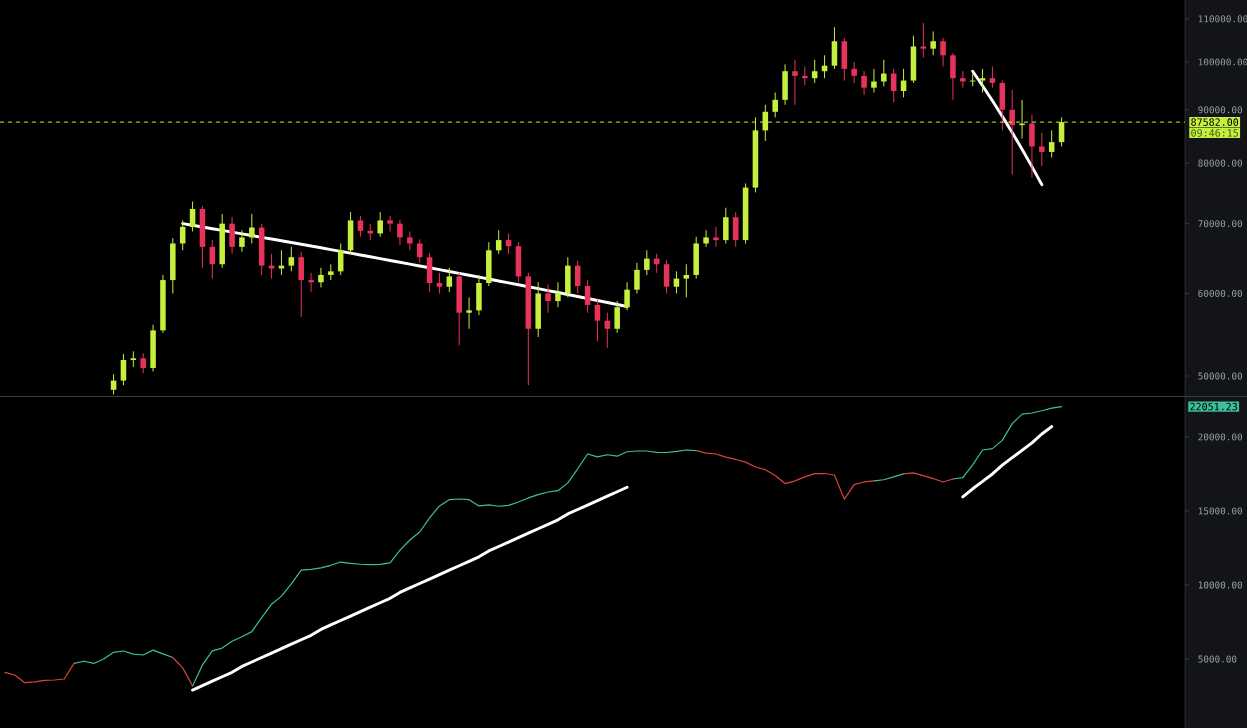 Image resolution: width=1247 pixels, height=728 pixels. I want to click on text: 09:46:15, so click(1214, 133).